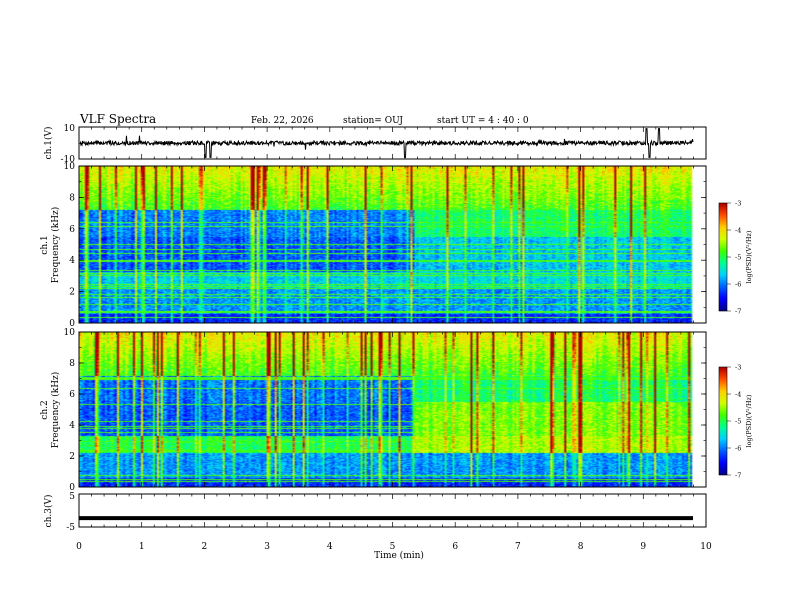 Image resolution: width=792 pixels, height=612 pixels. I want to click on ch2-colorbar, so click(723, 421).